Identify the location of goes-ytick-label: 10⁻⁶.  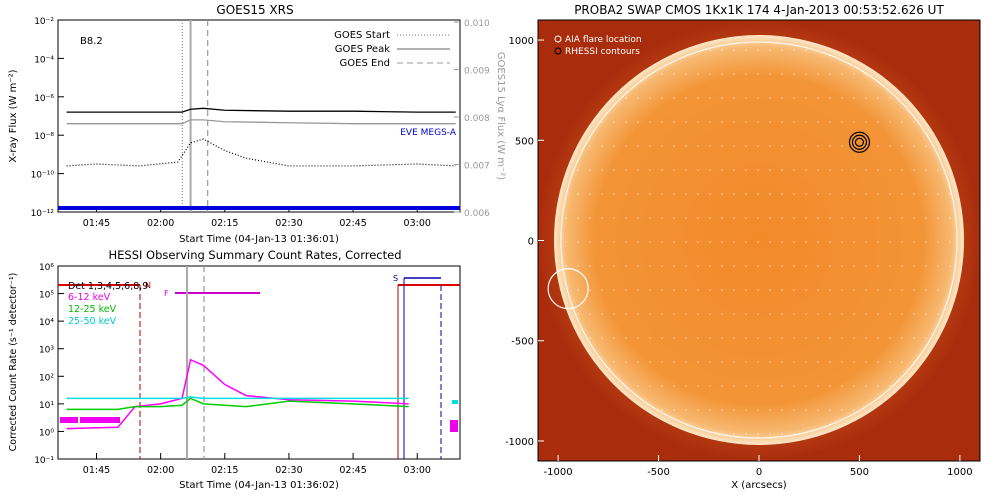
(44, 99).